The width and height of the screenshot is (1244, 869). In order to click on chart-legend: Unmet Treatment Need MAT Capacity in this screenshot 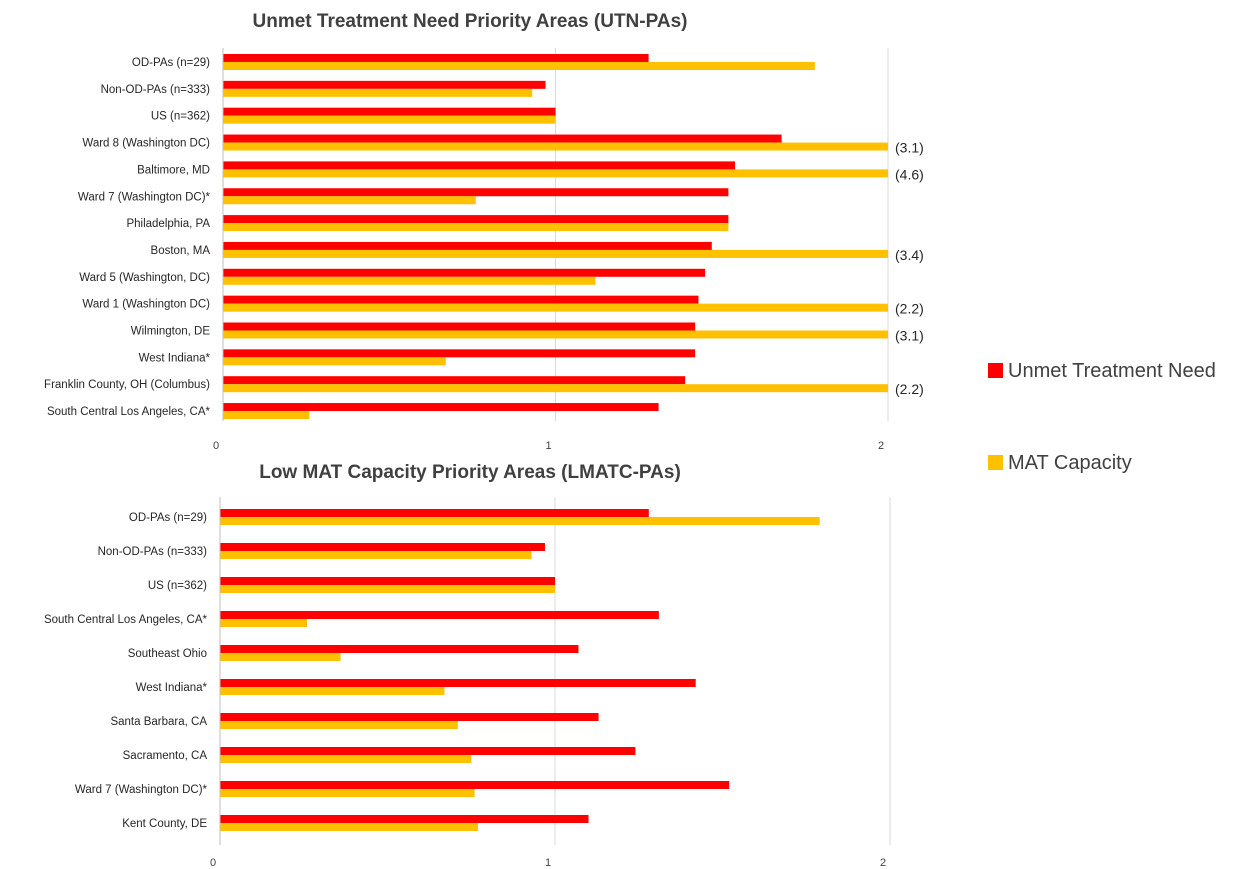, I will do `click(1102, 417)`.